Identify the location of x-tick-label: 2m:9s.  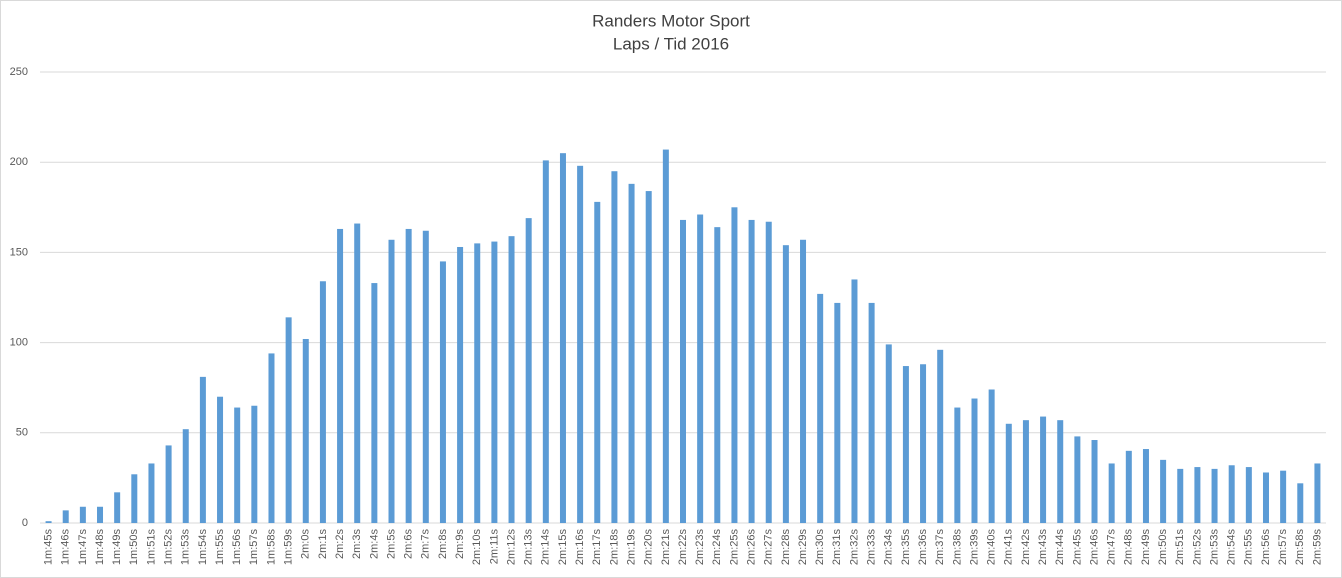
(460, 544).